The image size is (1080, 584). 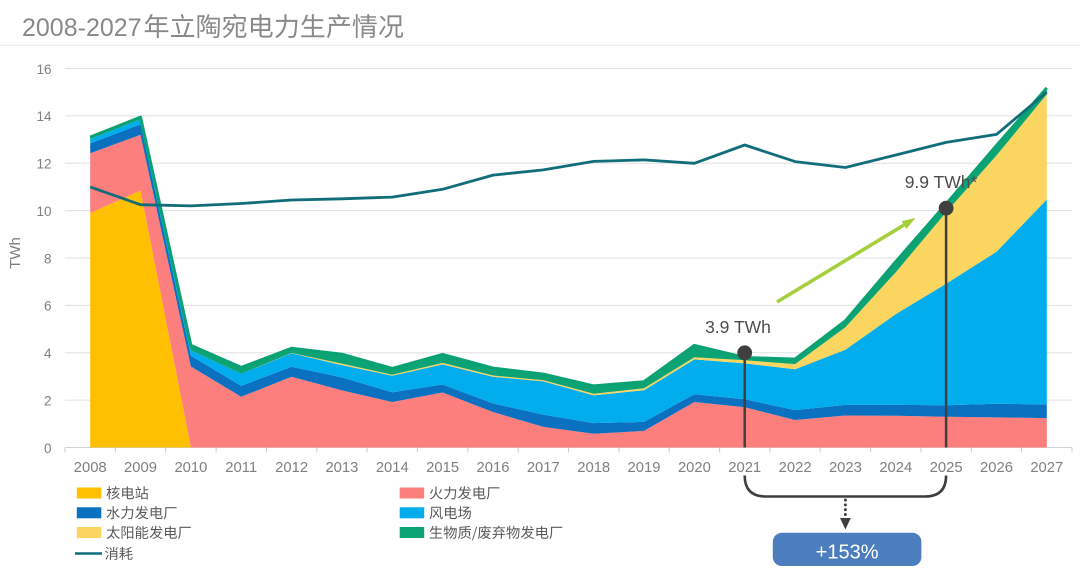 I want to click on svg-text: 2017, so click(x=543, y=468).